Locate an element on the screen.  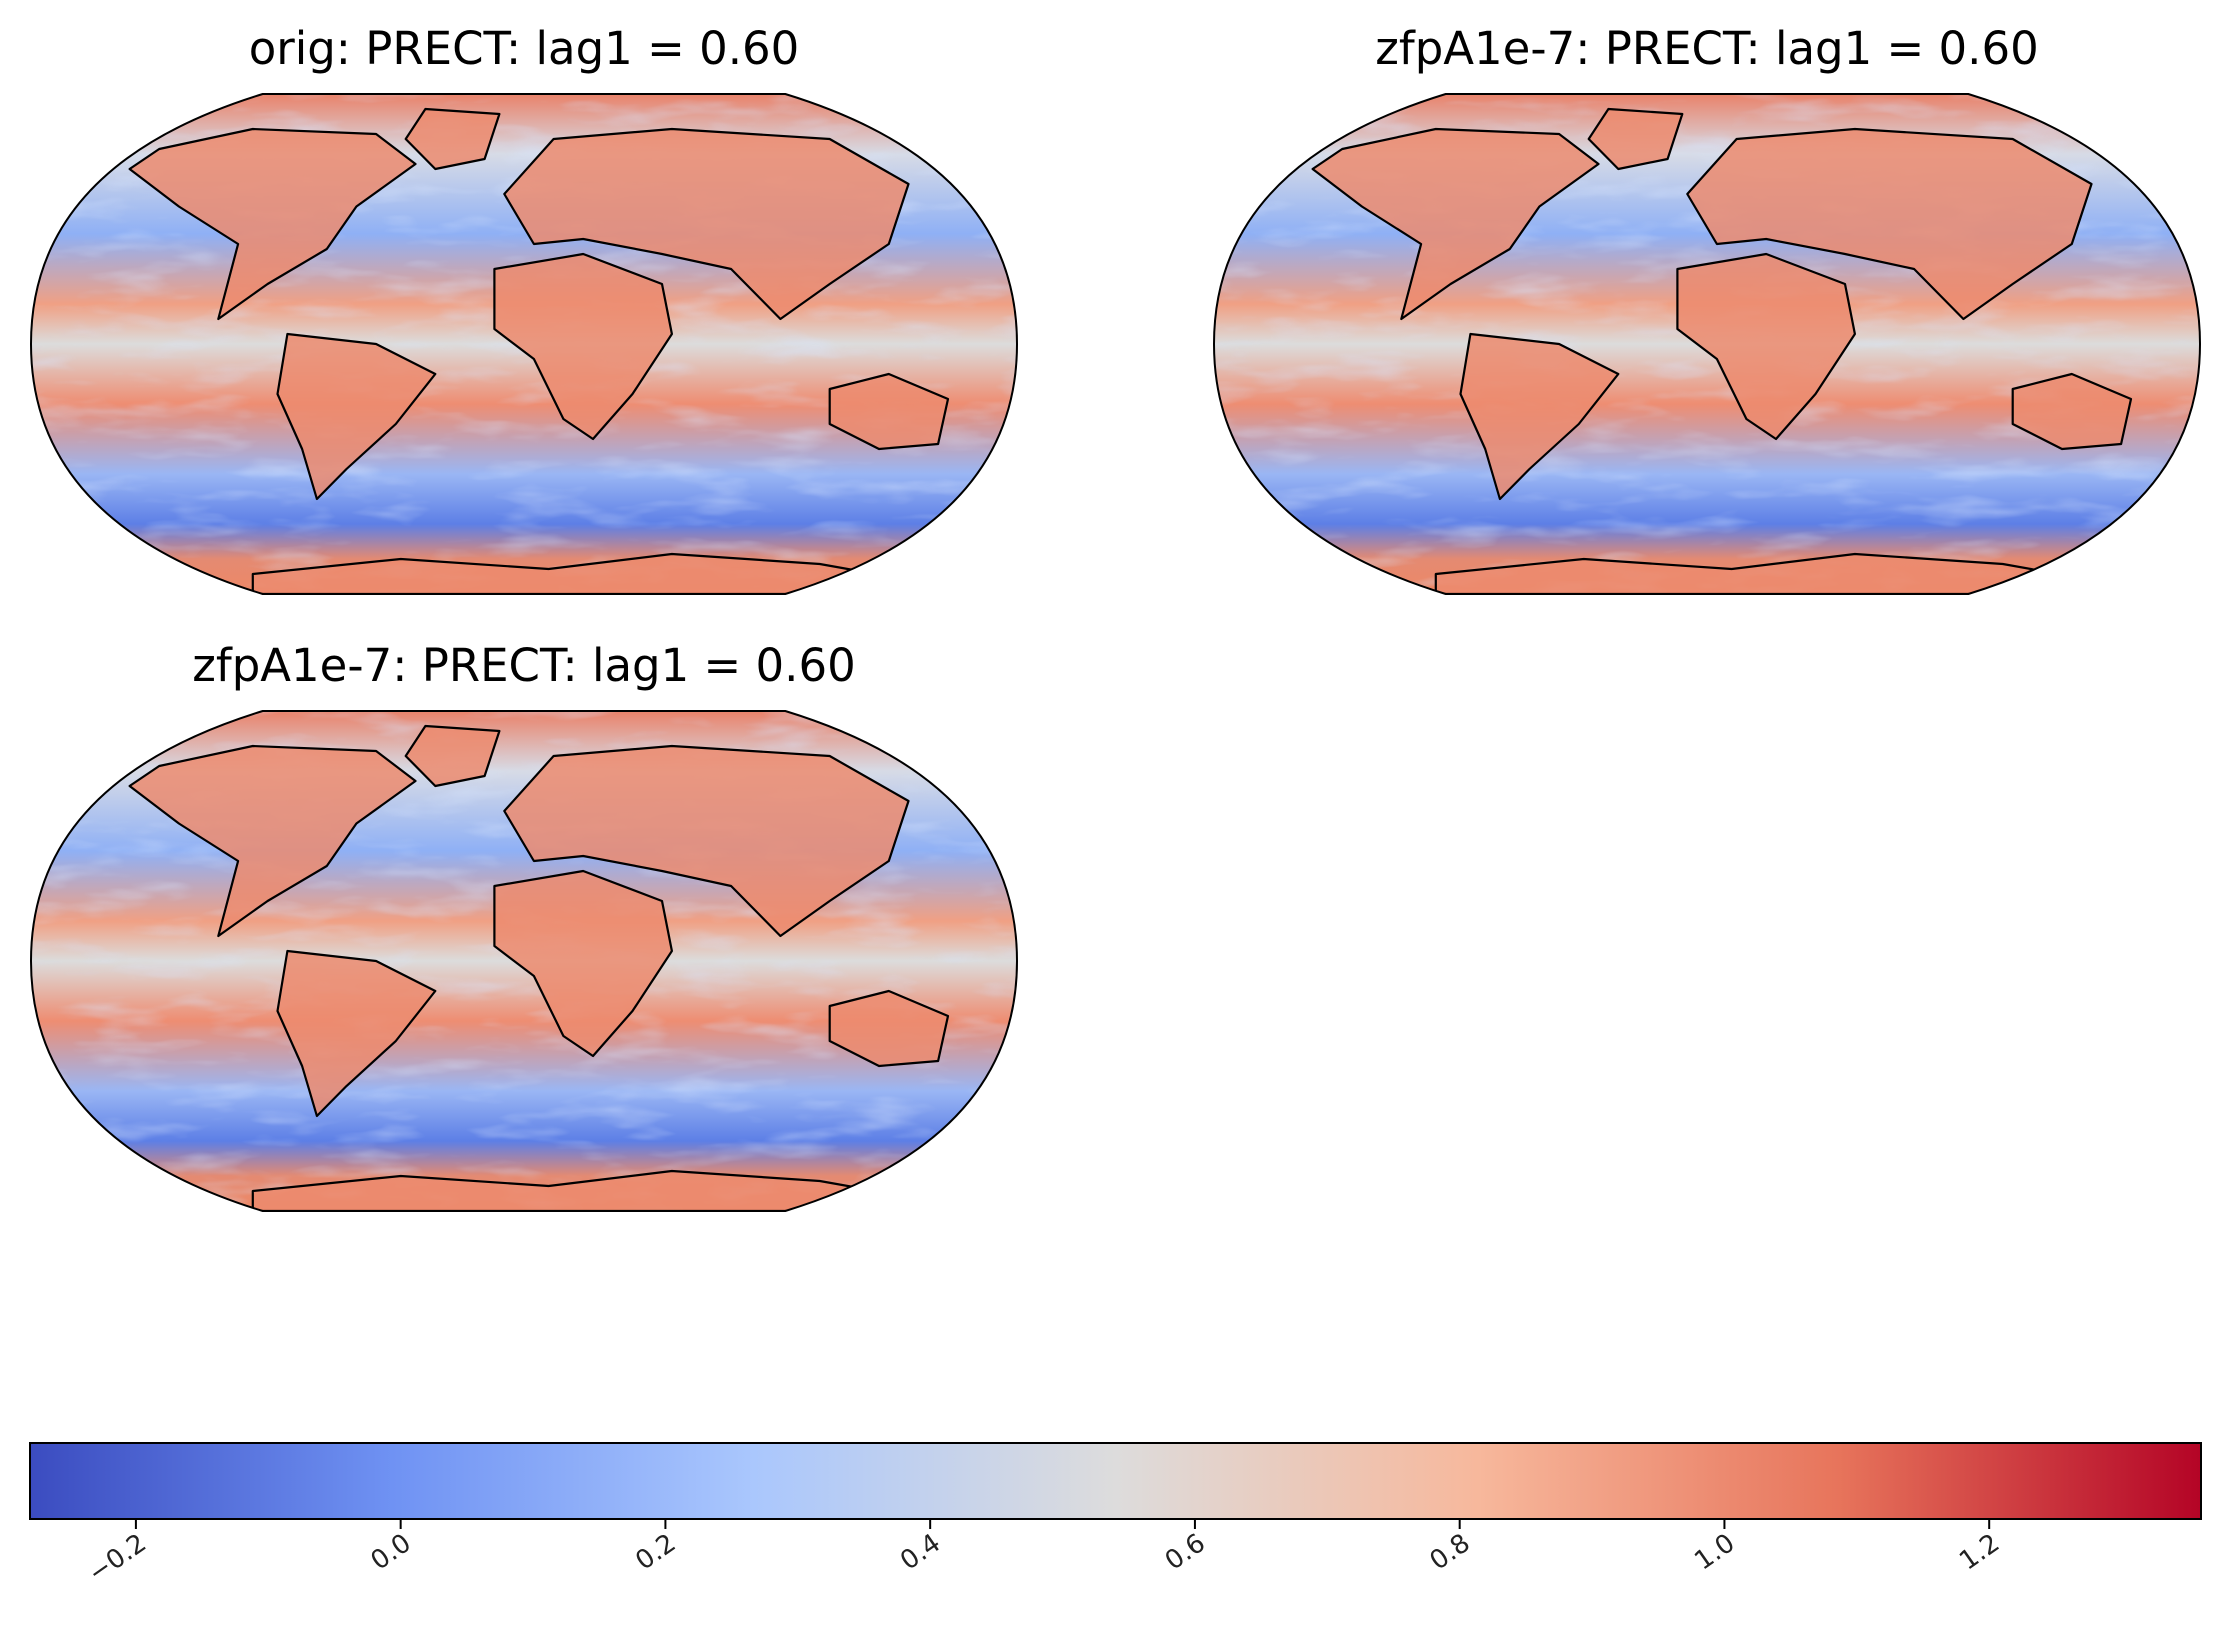
colorbar-tick-label: 1.2 is located at coordinates (1979, 1552).